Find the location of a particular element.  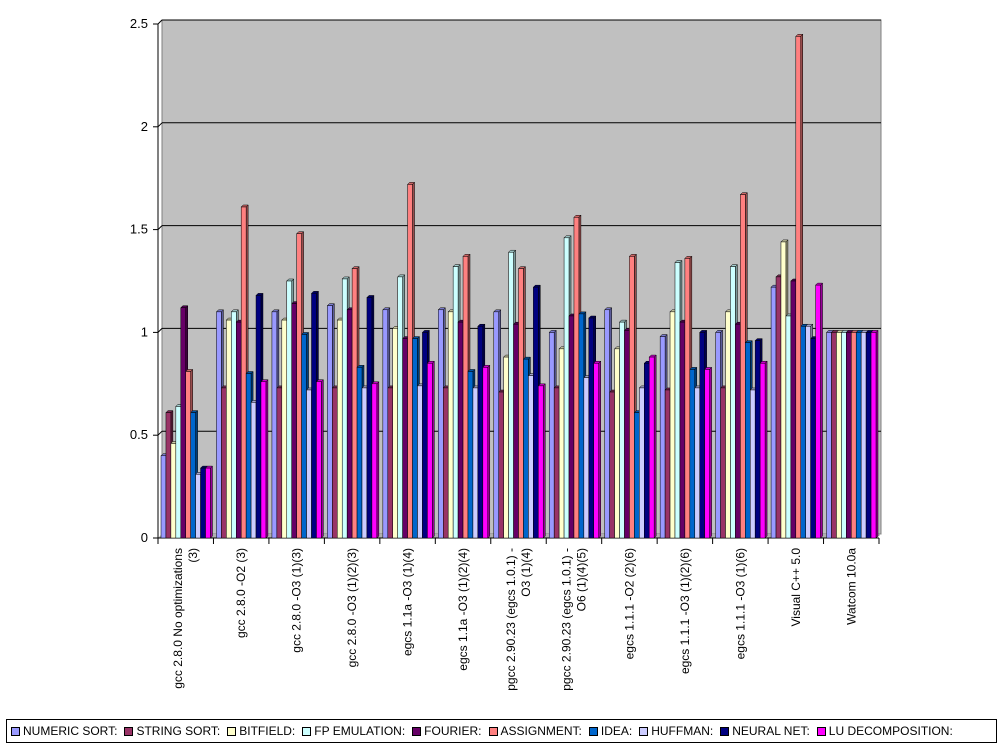

legend-item: HUFFMAN: is located at coordinates (676, 731).